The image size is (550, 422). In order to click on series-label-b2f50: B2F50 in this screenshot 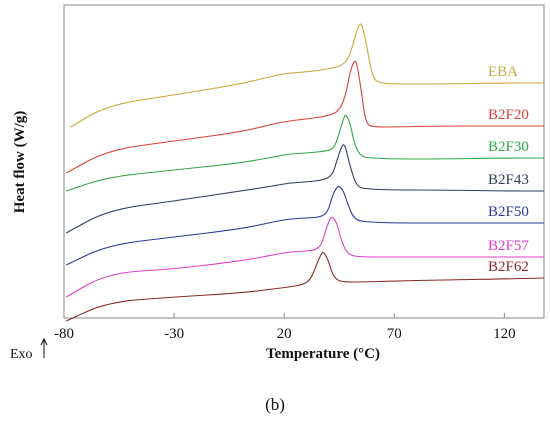, I will do `click(508, 212)`.